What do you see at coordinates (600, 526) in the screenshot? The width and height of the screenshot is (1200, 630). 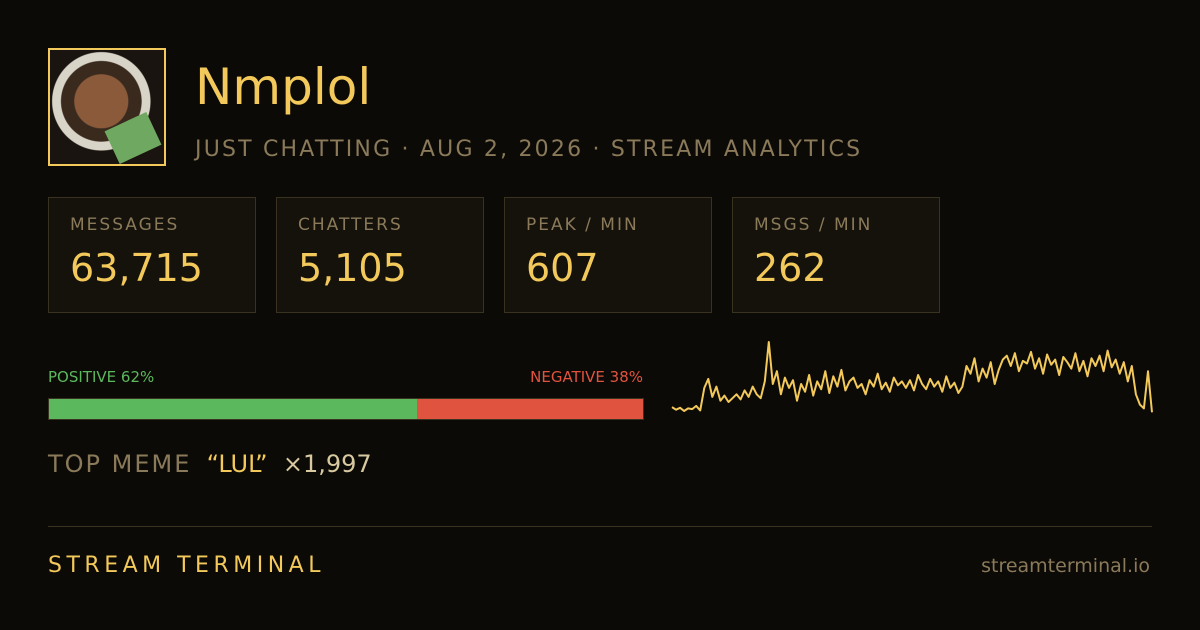 I see `divider` at bounding box center [600, 526].